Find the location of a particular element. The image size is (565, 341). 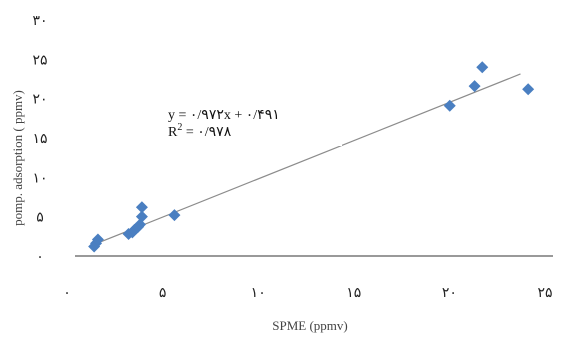

r-squared-symbol: R is located at coordinates (173, 132).